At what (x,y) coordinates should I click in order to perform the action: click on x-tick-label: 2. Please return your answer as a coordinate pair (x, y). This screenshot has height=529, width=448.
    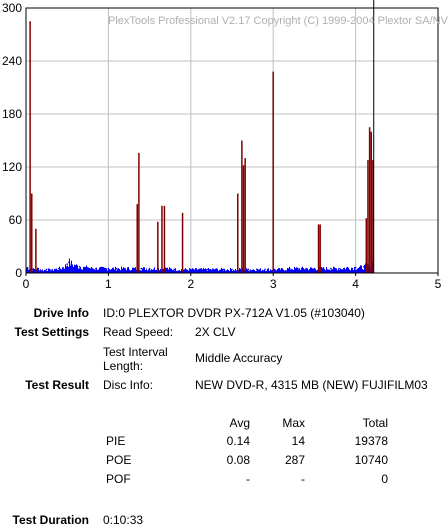
    Looking at the image, I should click on (190, 284).